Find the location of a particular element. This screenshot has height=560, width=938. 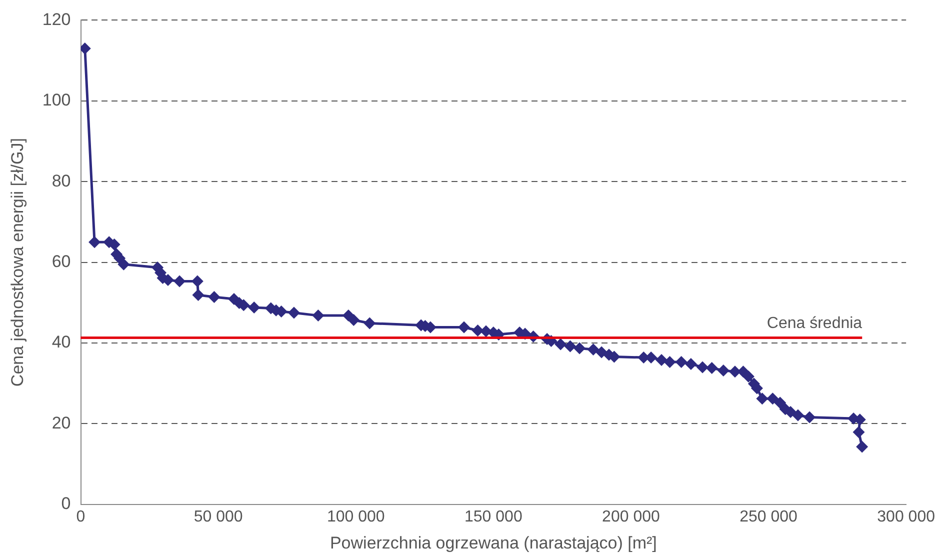

y-tick-label: 120 is located at coordinates (56, 19).